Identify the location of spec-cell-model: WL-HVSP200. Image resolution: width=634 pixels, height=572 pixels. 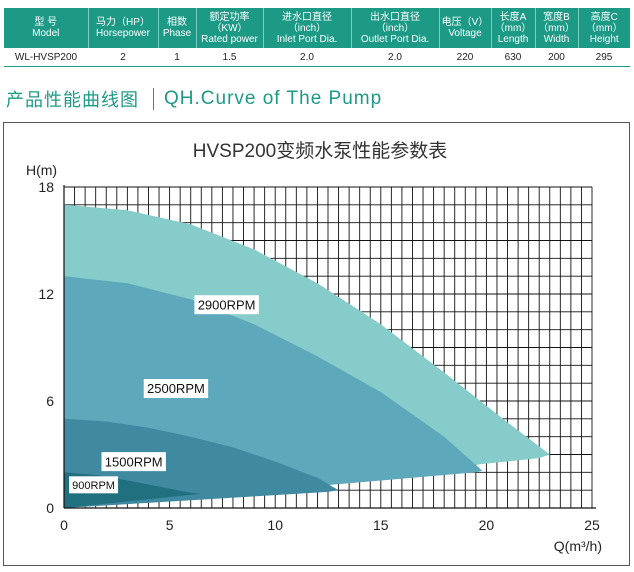
(46, 57).